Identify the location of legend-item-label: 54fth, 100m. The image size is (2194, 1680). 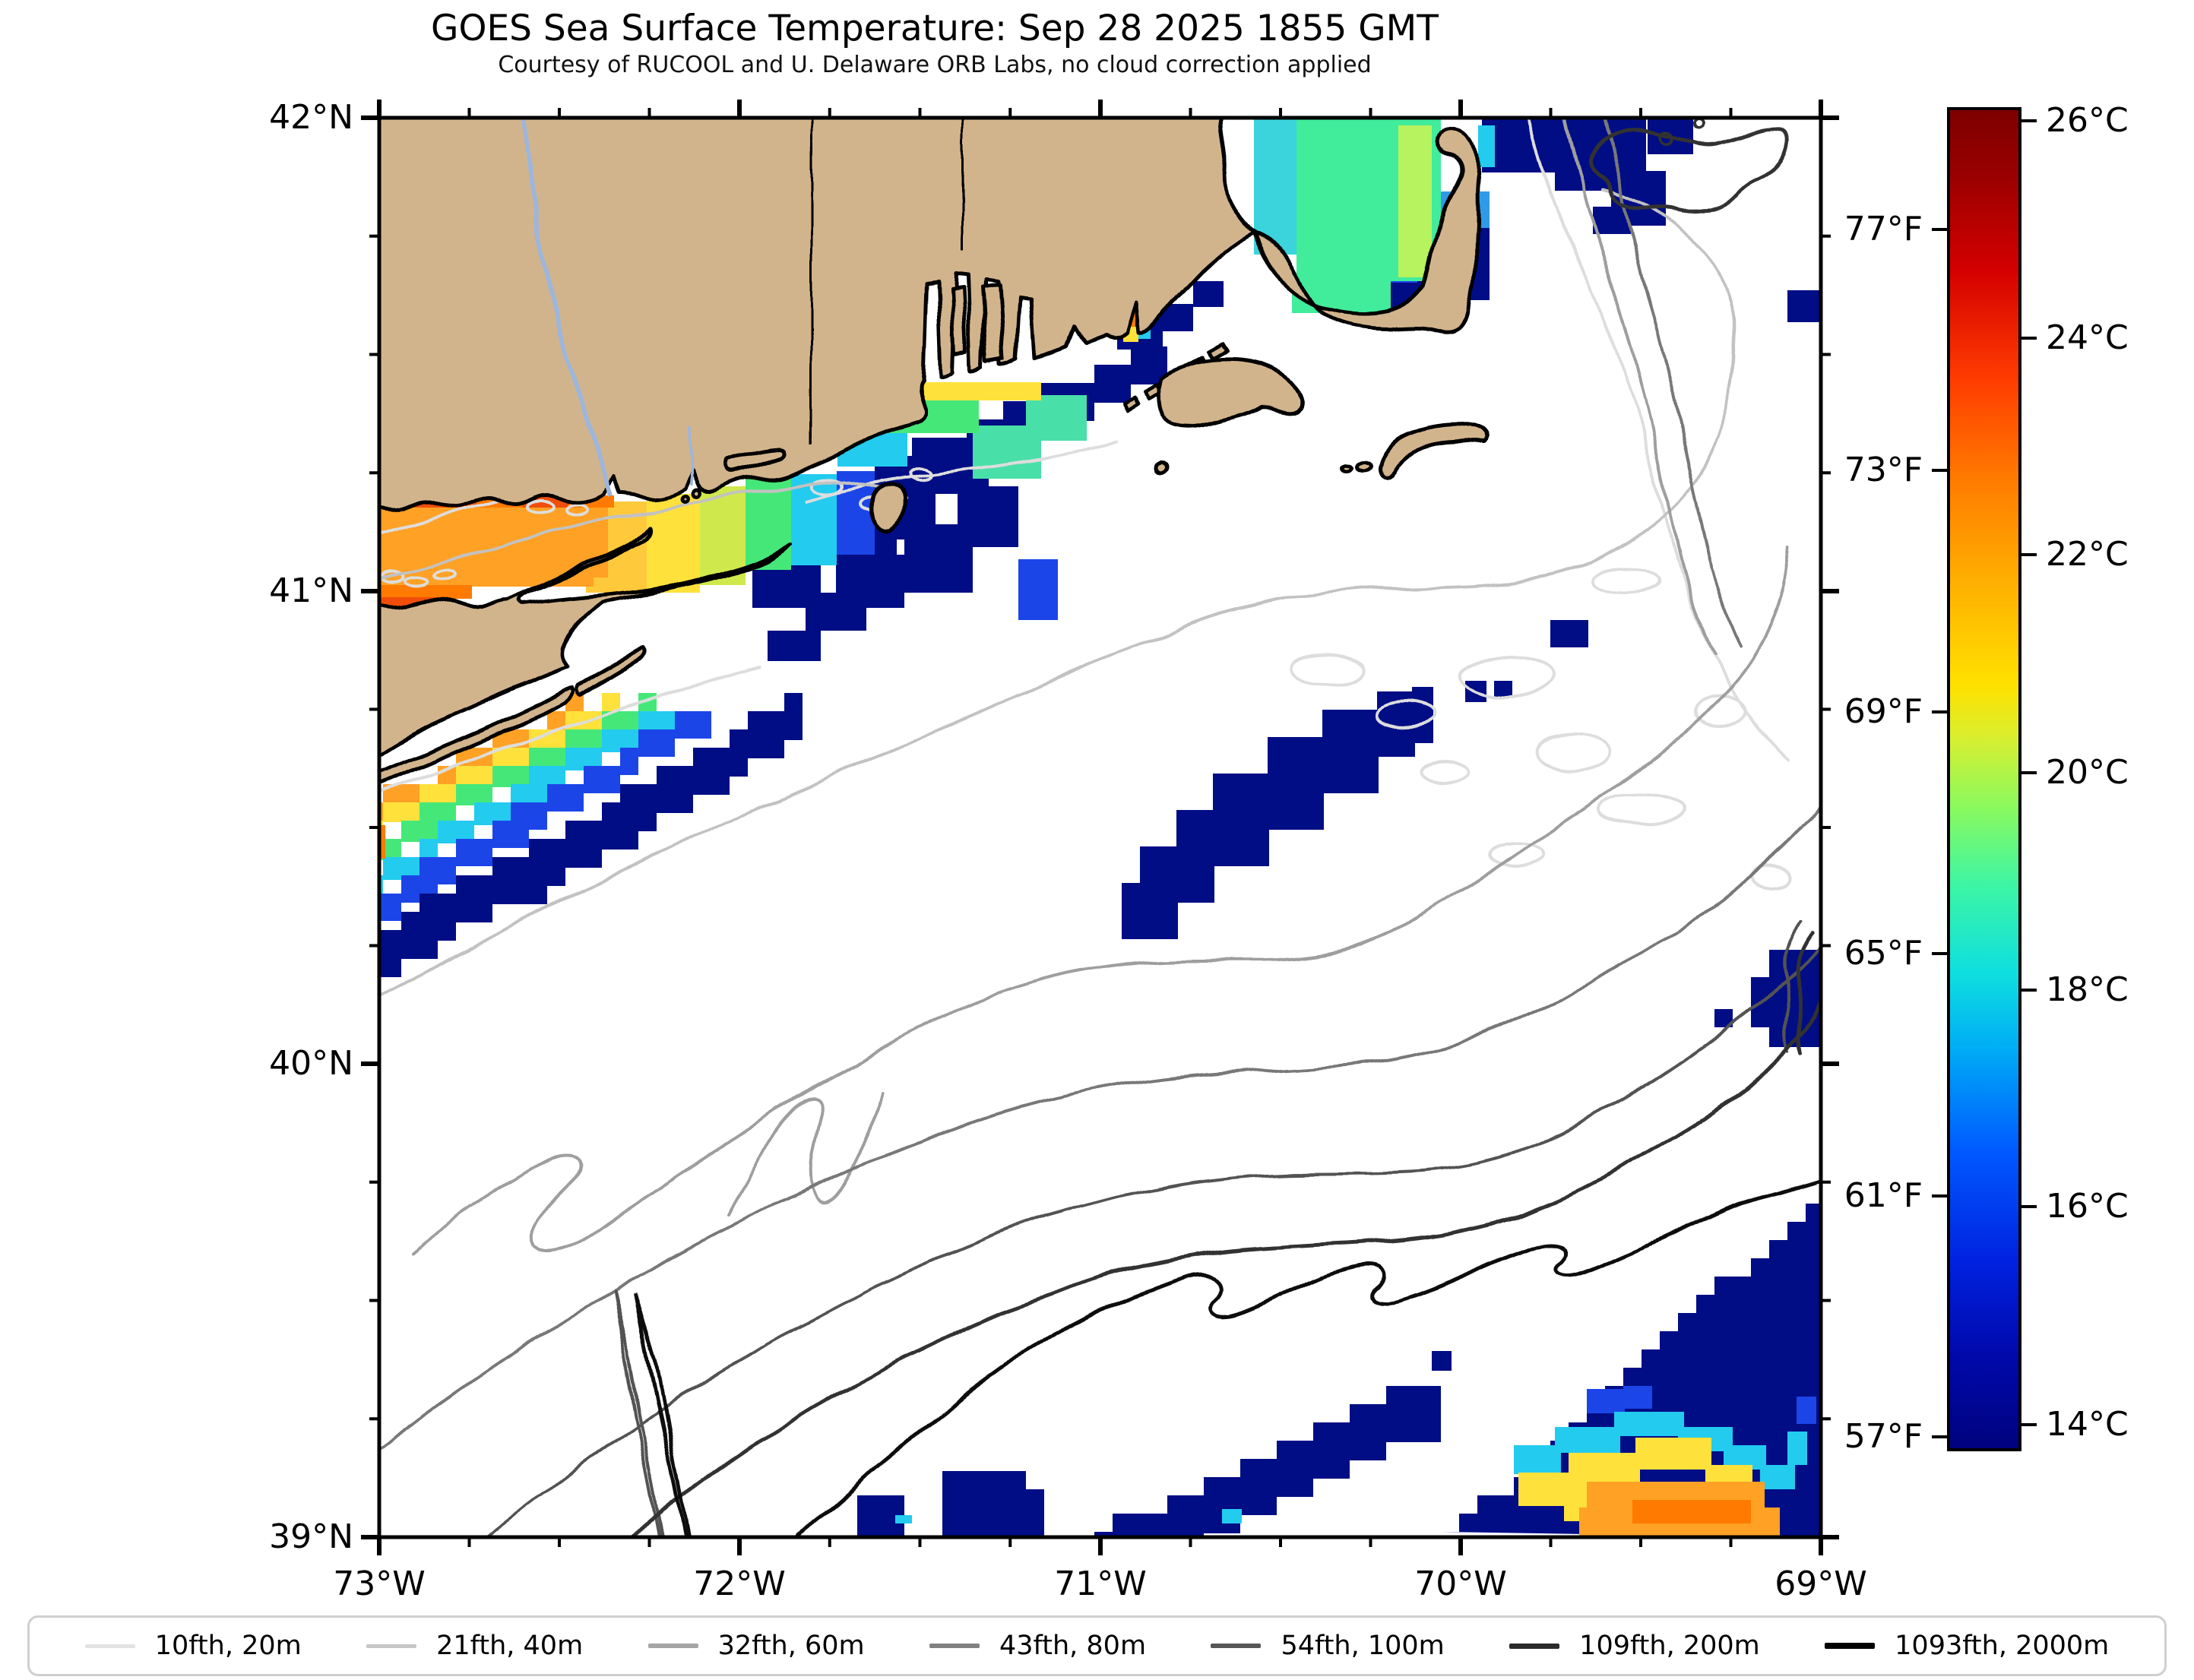
(1363, 1646).